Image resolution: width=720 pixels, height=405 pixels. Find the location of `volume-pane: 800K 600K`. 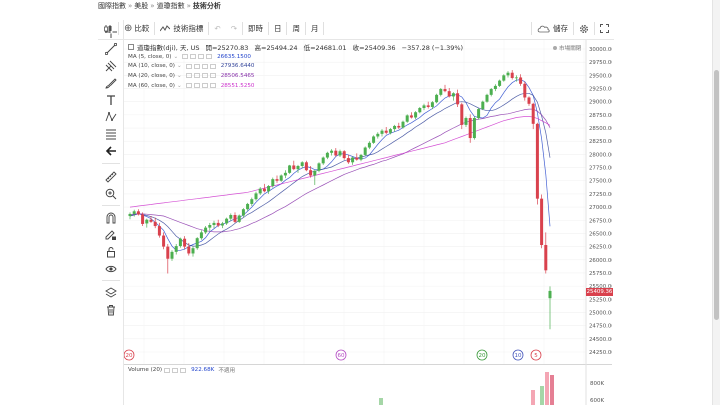

volume-pane: 800K 600K is located at coordinates (368, 384).